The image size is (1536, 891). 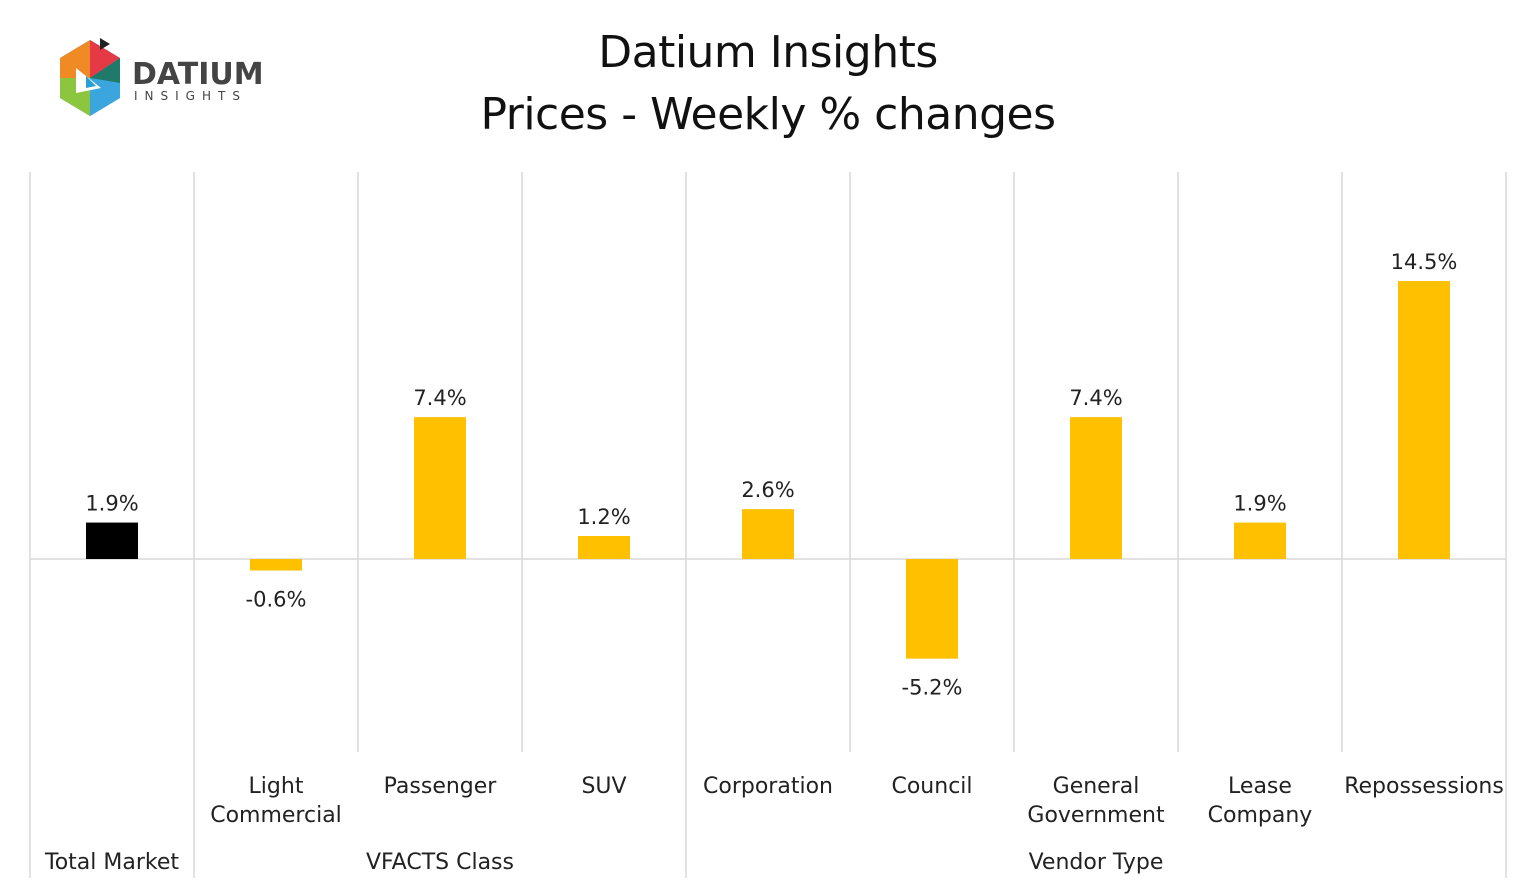 I want to click on data-label-3: 1.2%, so click(x=603, y=517).